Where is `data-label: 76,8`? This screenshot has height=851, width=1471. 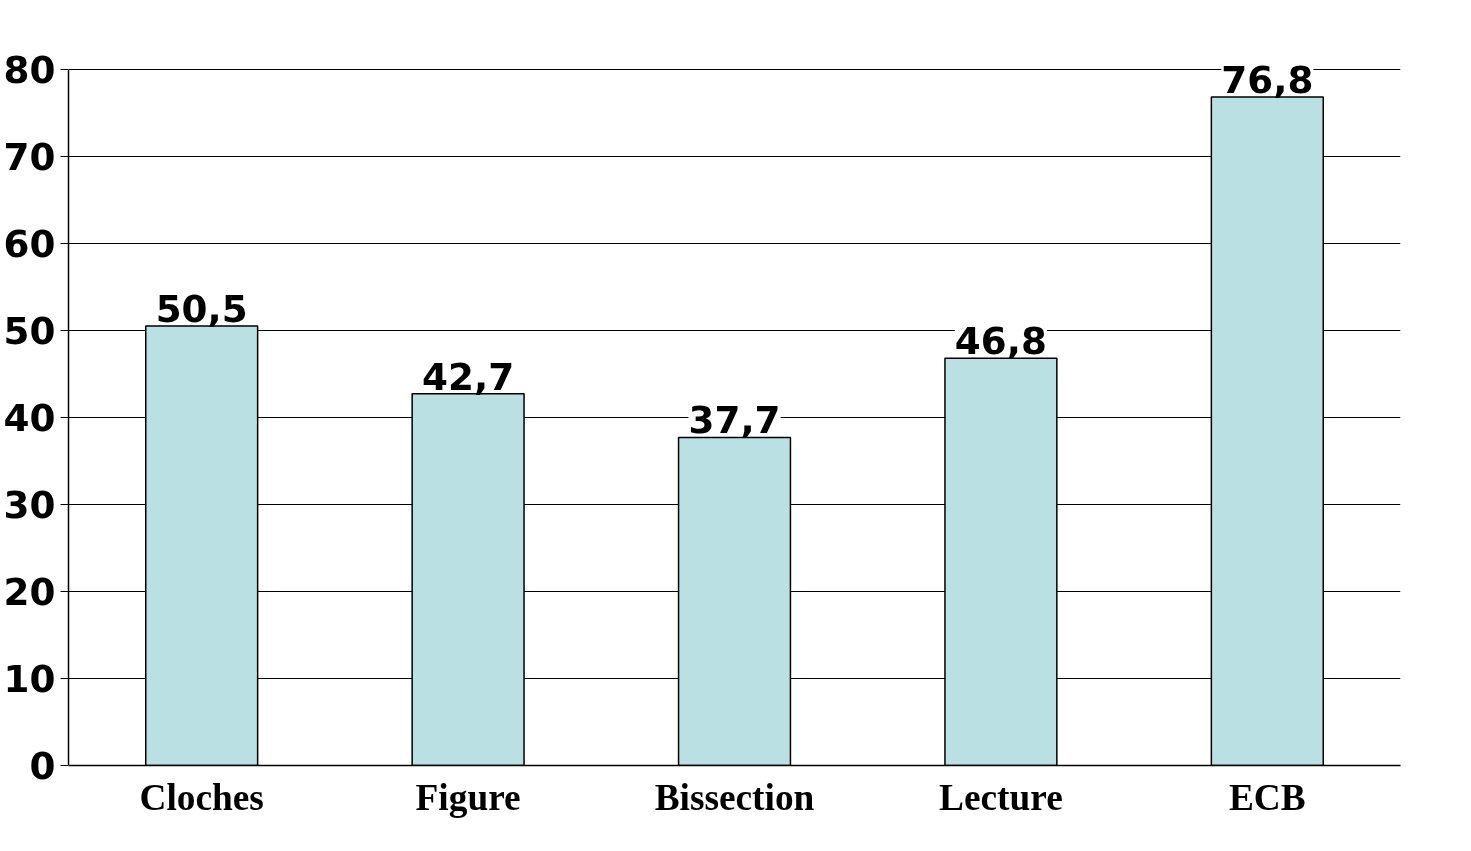
data-label: 76,8 is located at coordinates (1267, 80).